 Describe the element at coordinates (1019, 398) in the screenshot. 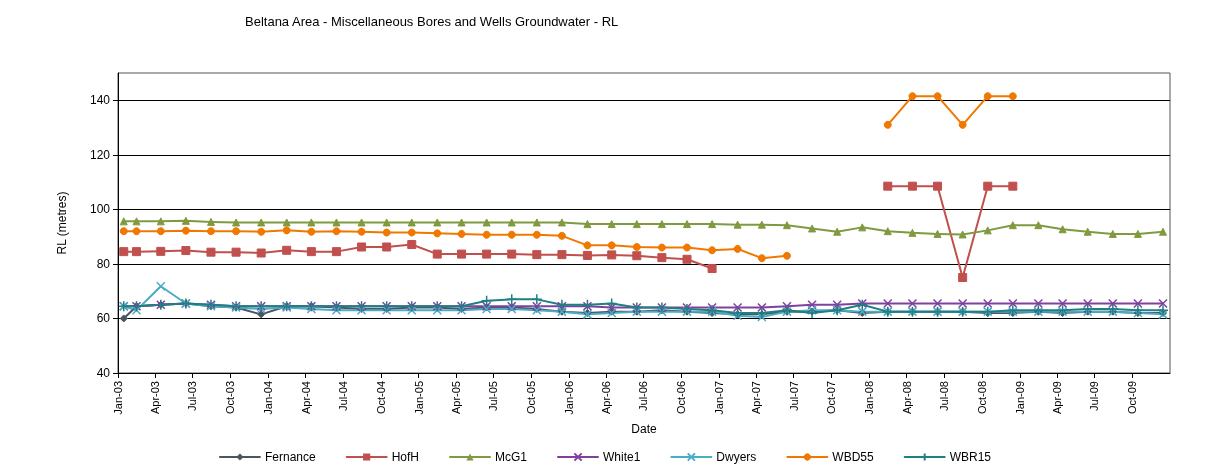

I see `x-tick-label: Jan-09` at that location.